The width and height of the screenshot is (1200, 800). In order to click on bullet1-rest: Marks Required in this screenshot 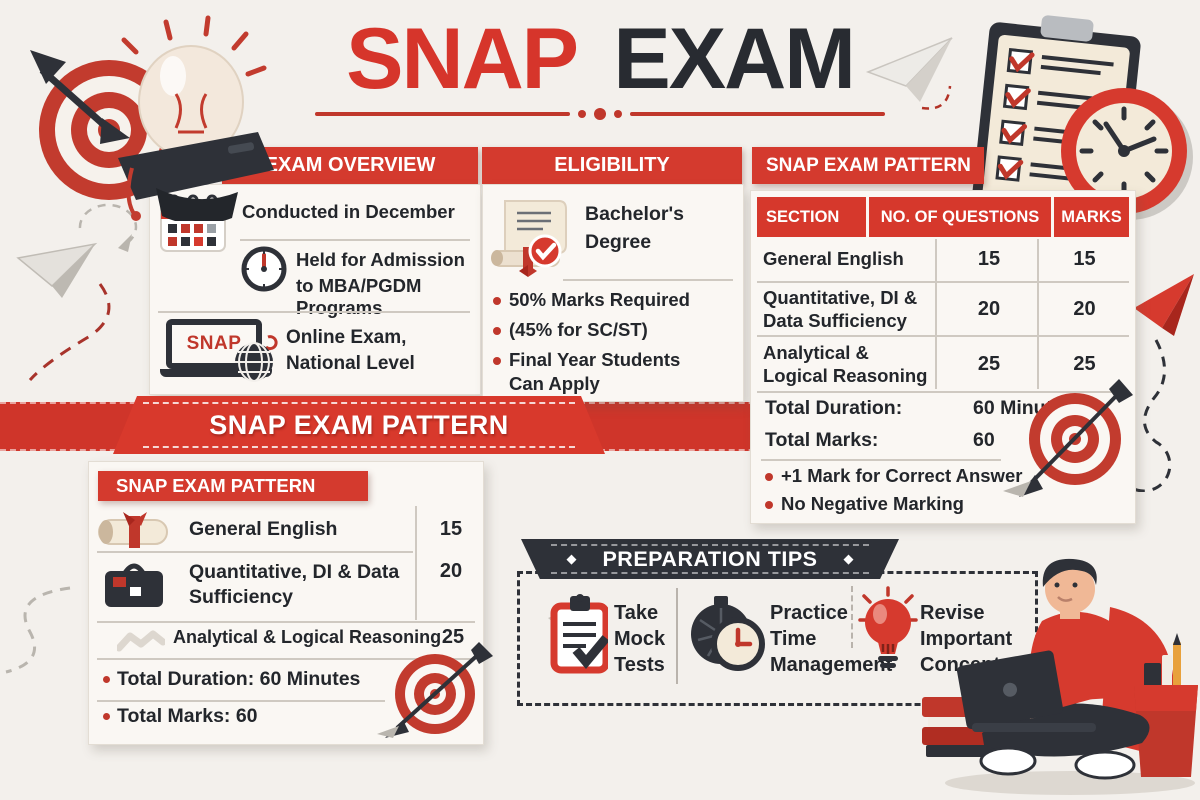, I will do `click(618, 299)`.